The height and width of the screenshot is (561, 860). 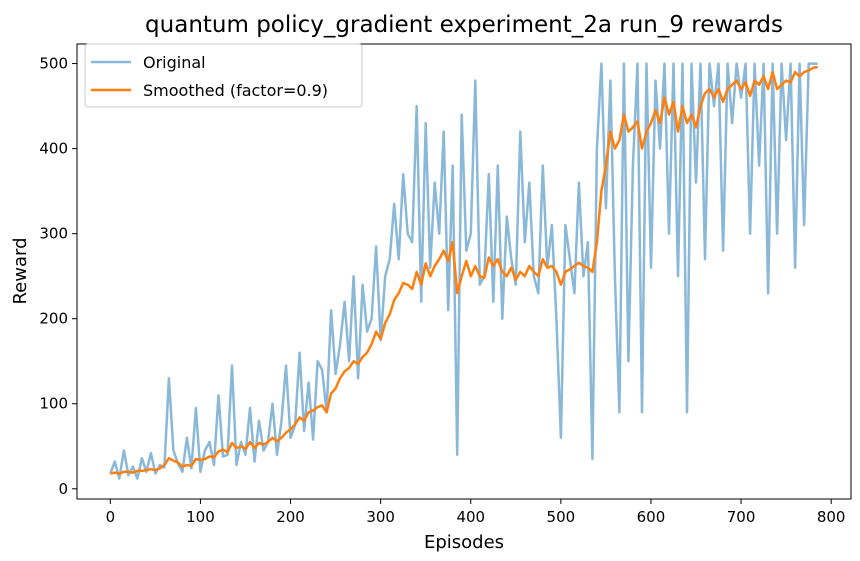 I want to click on x-tick-label: 400, so click(x=470, y=517).